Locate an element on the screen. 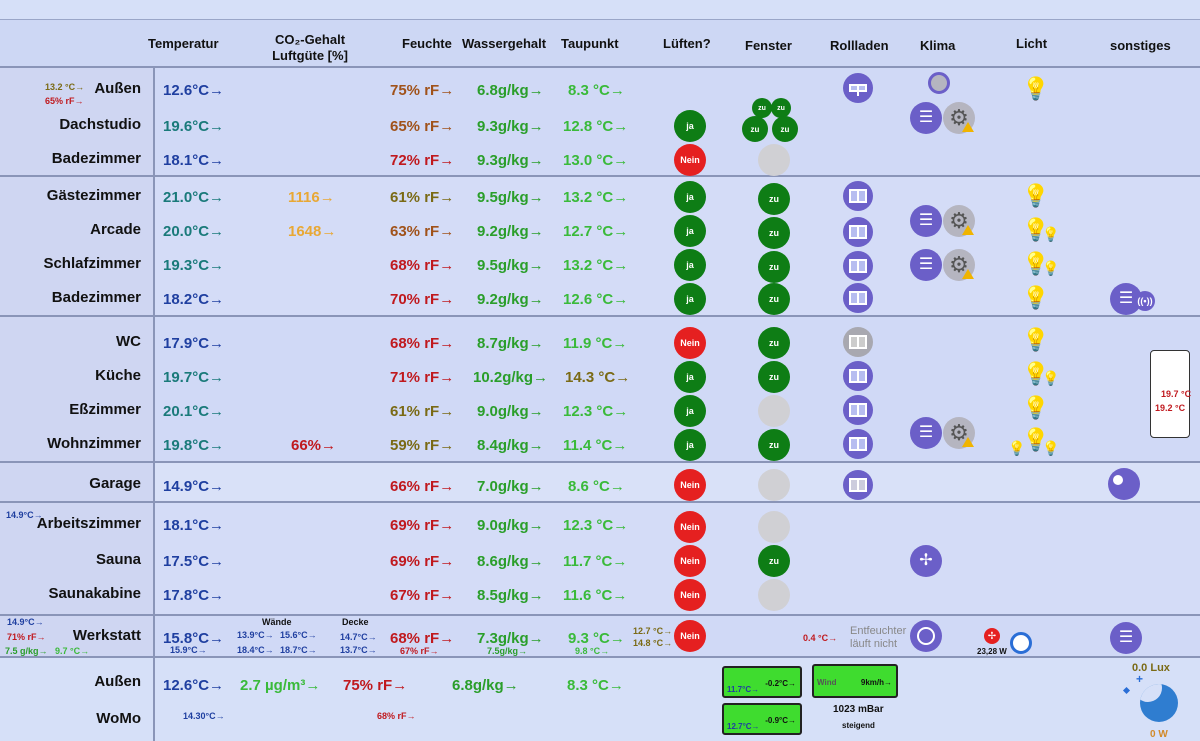  plus-icon: + is located at coordinates (1140, 679).